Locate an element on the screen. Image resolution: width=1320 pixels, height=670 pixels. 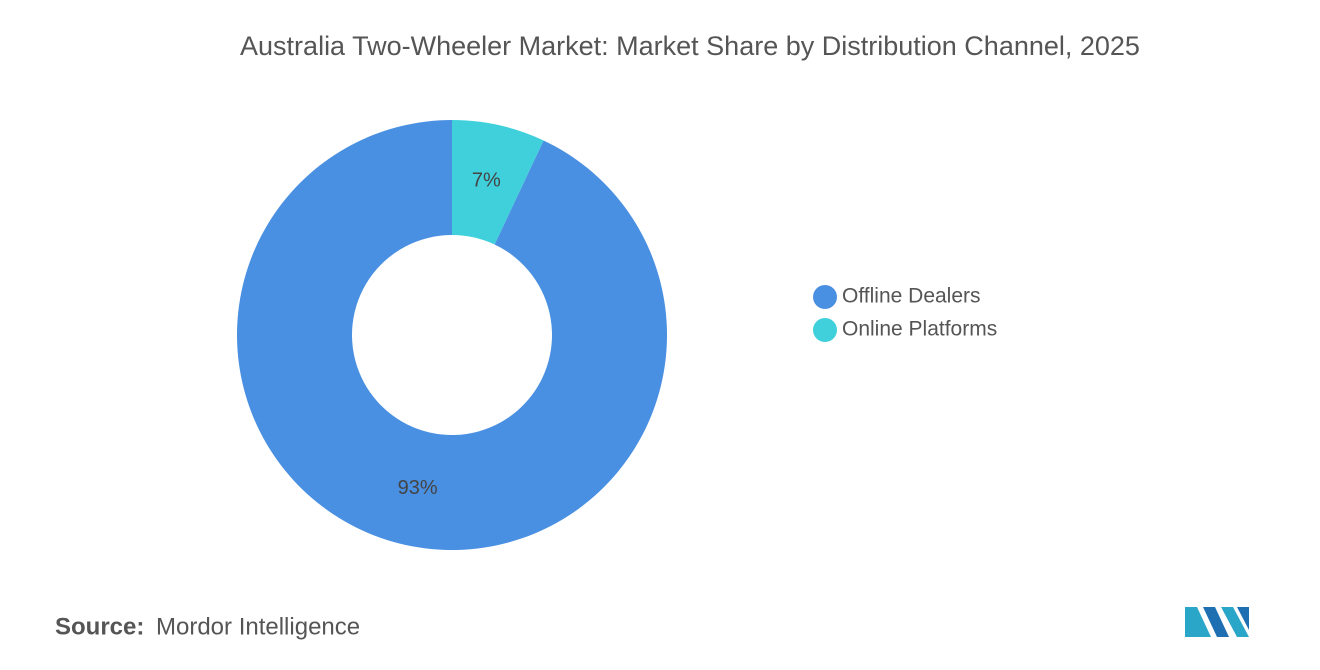
logo is located at coordinates (1217, 622).